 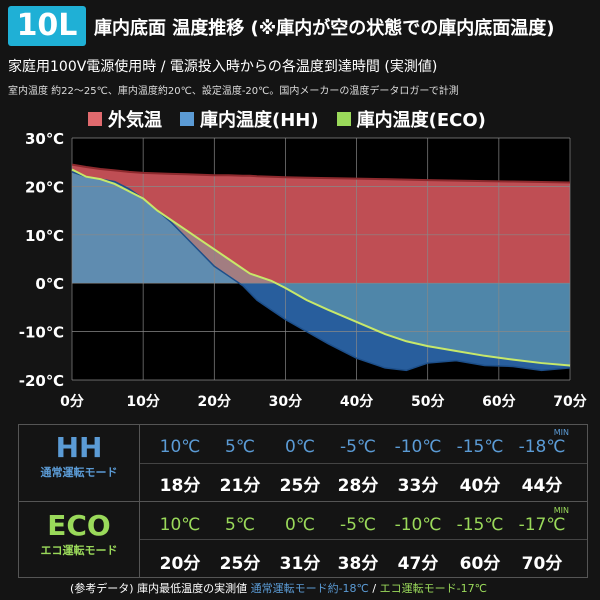 I want to click on hh-temp-cell: -10℃, so click(x=418, y=447).